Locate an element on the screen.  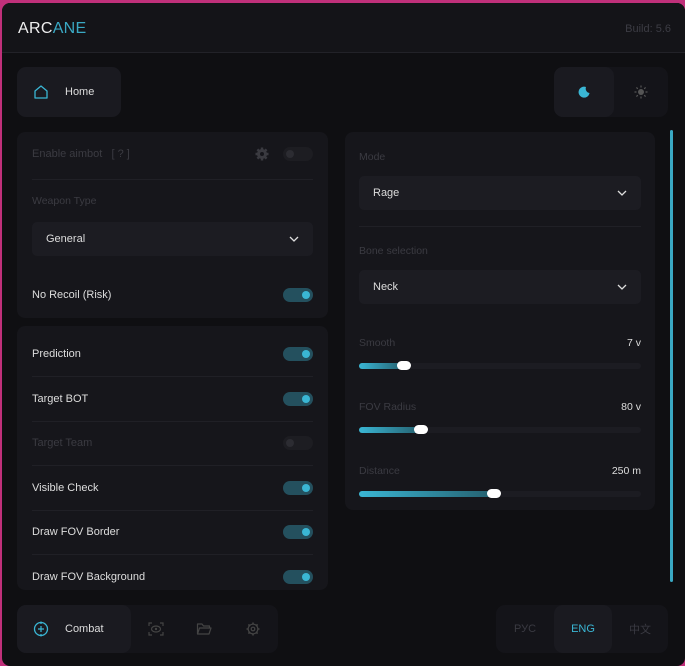
slider-value: 7 v is located at coordinates (633, 343).